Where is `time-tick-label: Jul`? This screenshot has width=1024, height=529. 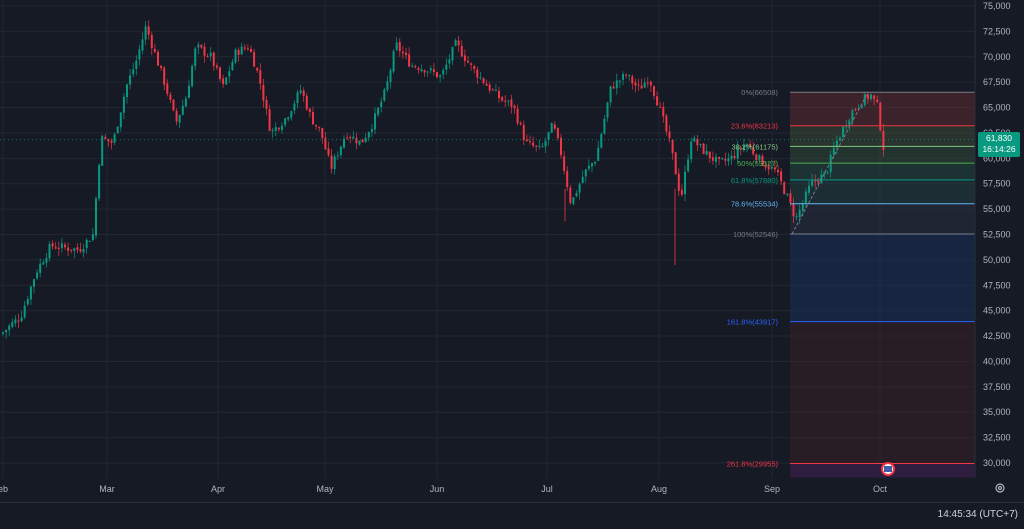
time-tick-label: Jul is located at coordinates (547, 489).